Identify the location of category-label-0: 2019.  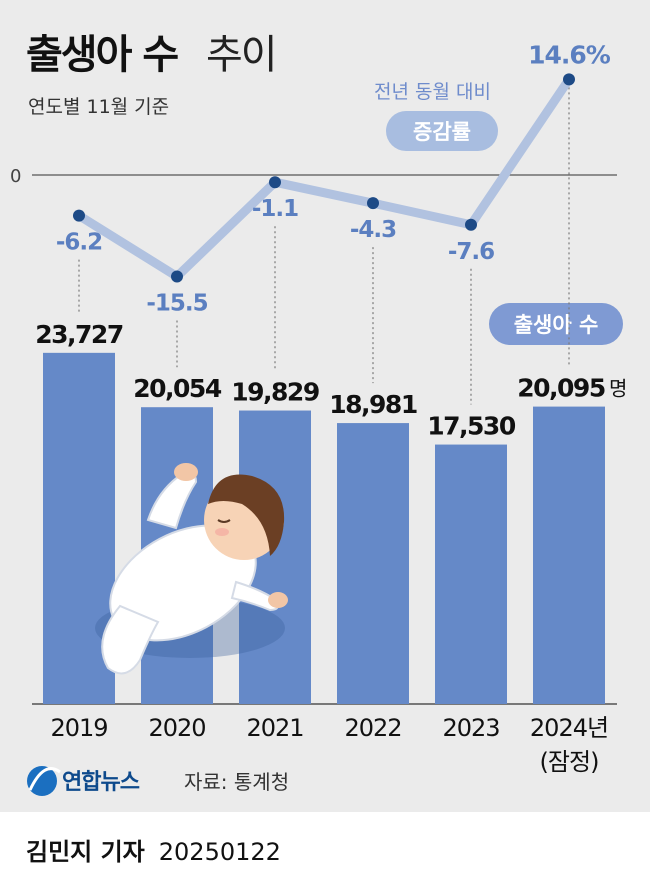
(78, 728).